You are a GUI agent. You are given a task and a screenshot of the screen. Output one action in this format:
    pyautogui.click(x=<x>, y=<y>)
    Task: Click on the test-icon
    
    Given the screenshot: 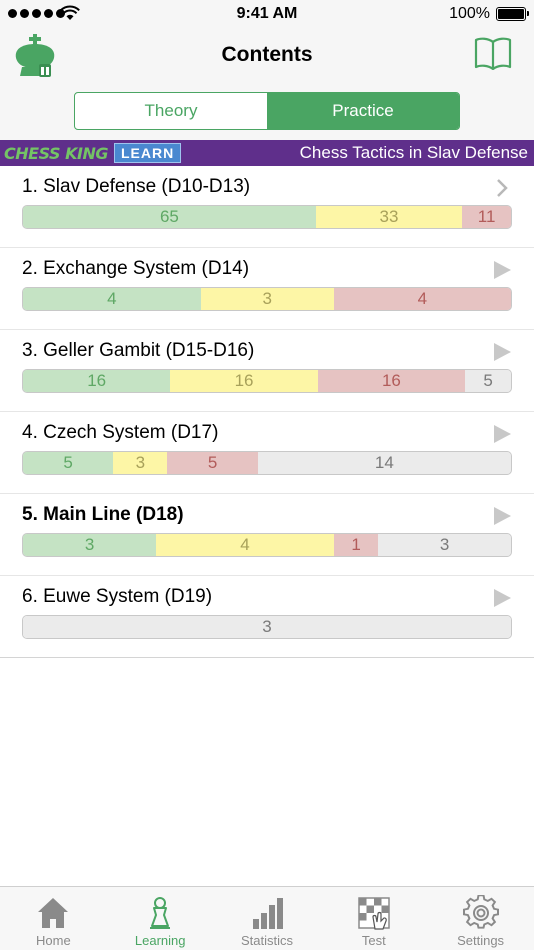 What is the action you would take?
    pyautogui.click(x=374, y=913)
    